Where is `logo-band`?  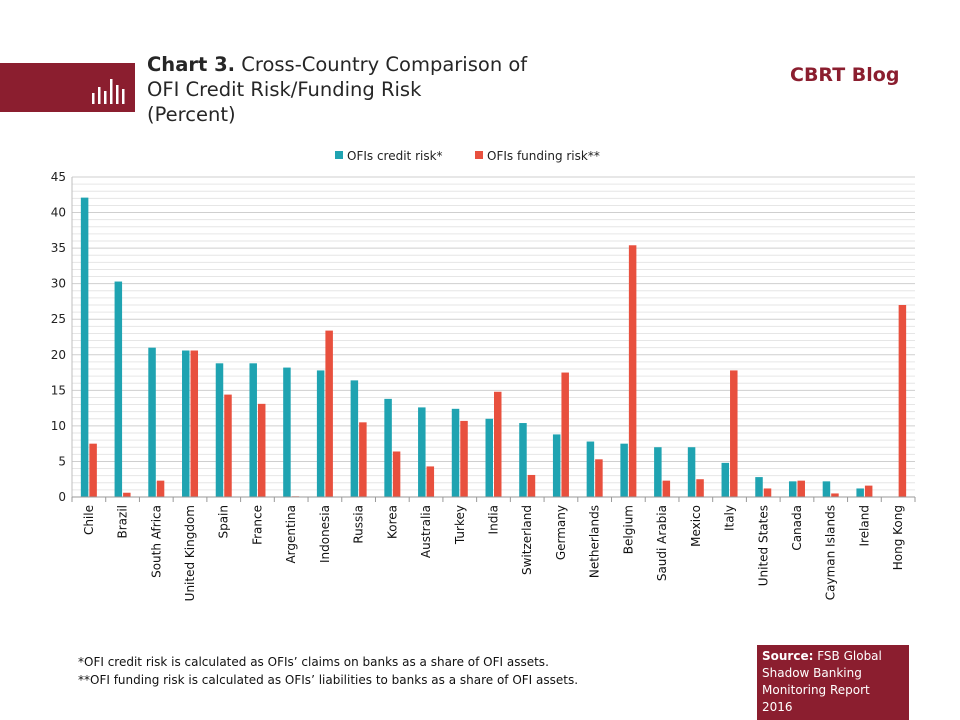
logo-band is located at coordinates (67, 87).